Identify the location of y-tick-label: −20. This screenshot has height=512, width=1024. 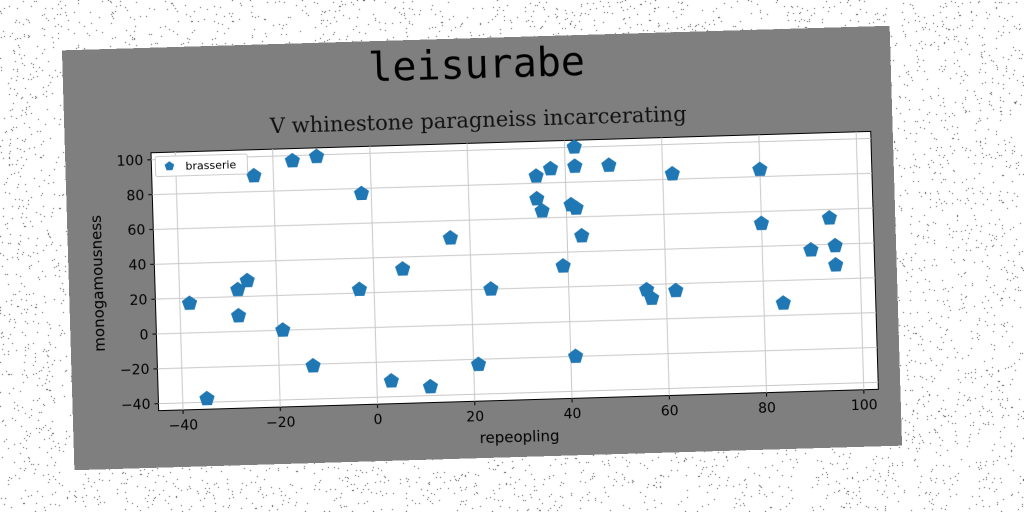
(135, 370).